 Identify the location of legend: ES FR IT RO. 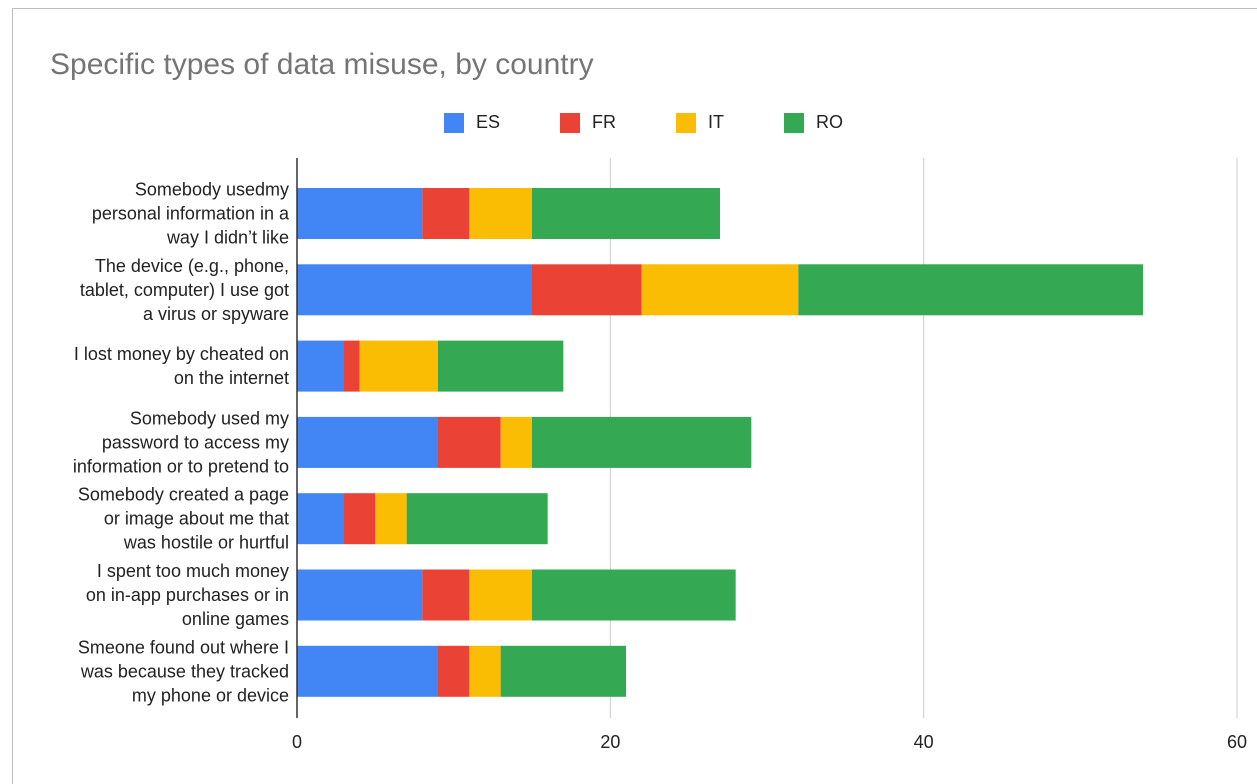
(628, 122).